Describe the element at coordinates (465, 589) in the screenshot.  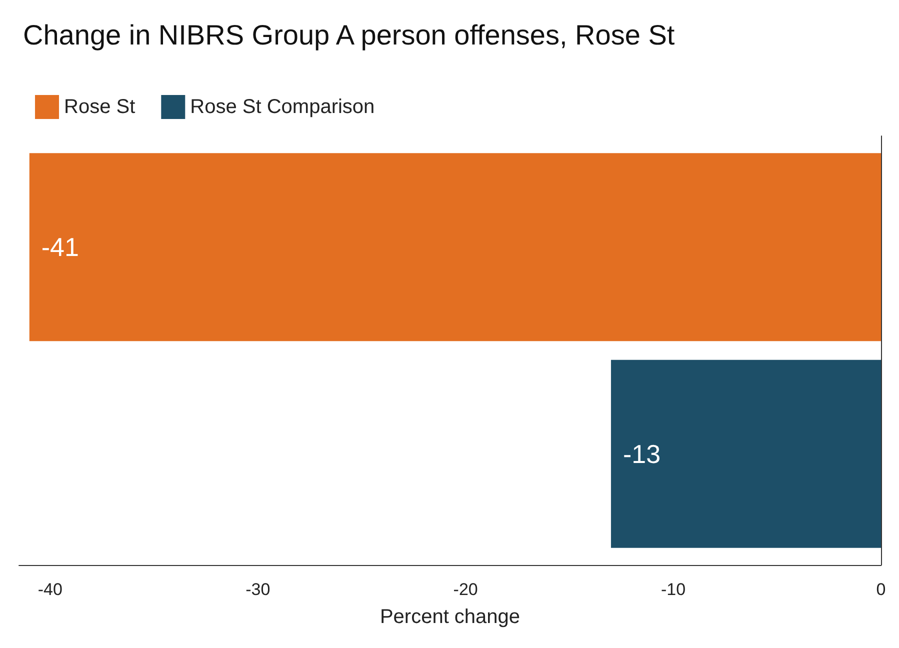
I see `x-tick-label: -20` at that location.